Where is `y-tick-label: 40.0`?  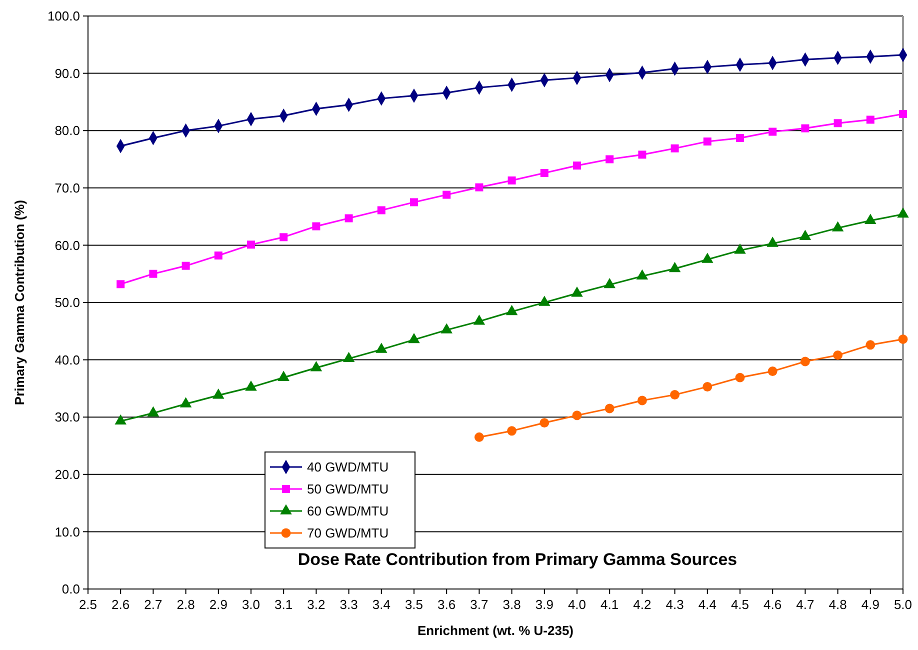 y-tick-label: 40.0 is located at coordinates (67, 360).